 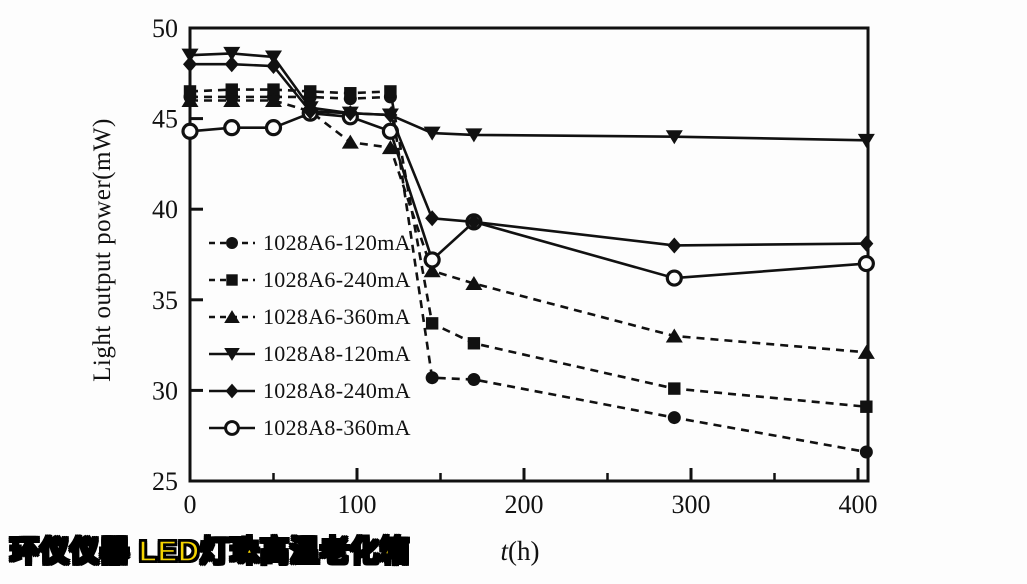 What do you see at coordinates (232, 316) in the screenshot?
I see `legend-triangle-up-icon` at bounding box center [232, 316].